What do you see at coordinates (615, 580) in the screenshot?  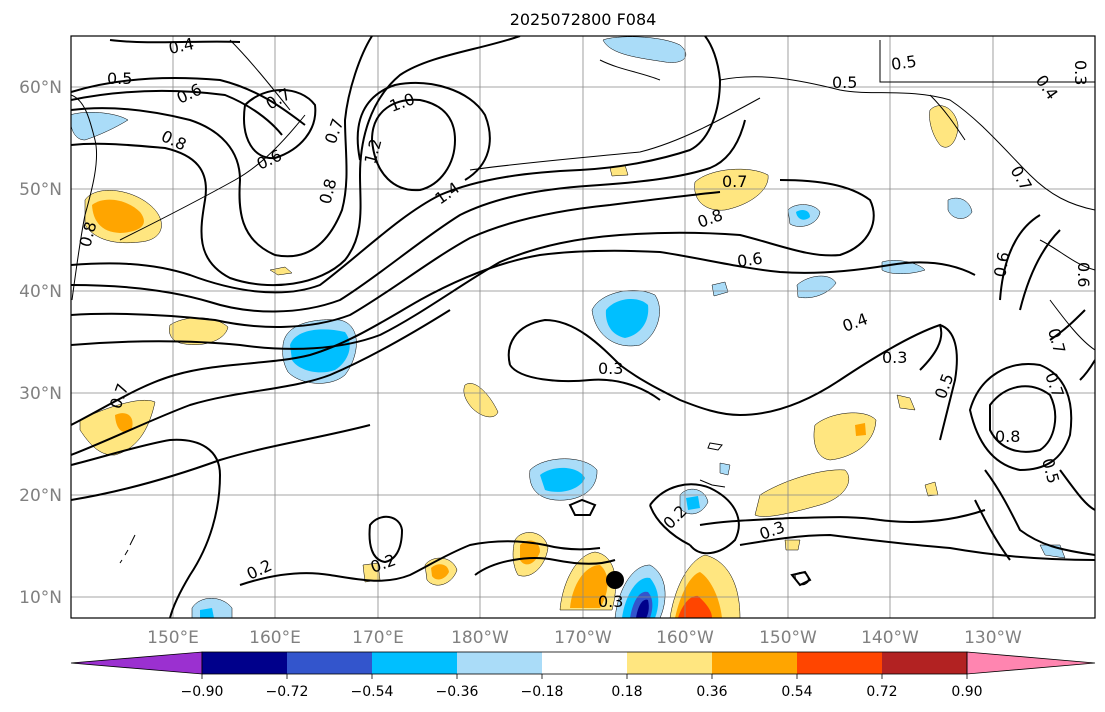 I see `location-marker` at bounding box center [615, 580].